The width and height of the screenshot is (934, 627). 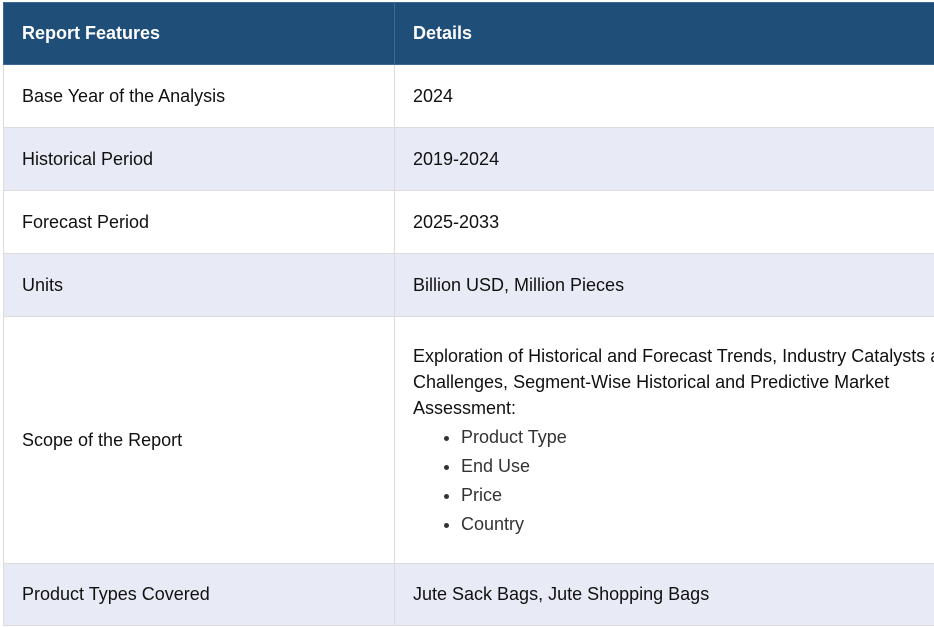 I want to click on table-row: Base Year of the Analysis 2024, so click(x=468, y=96).